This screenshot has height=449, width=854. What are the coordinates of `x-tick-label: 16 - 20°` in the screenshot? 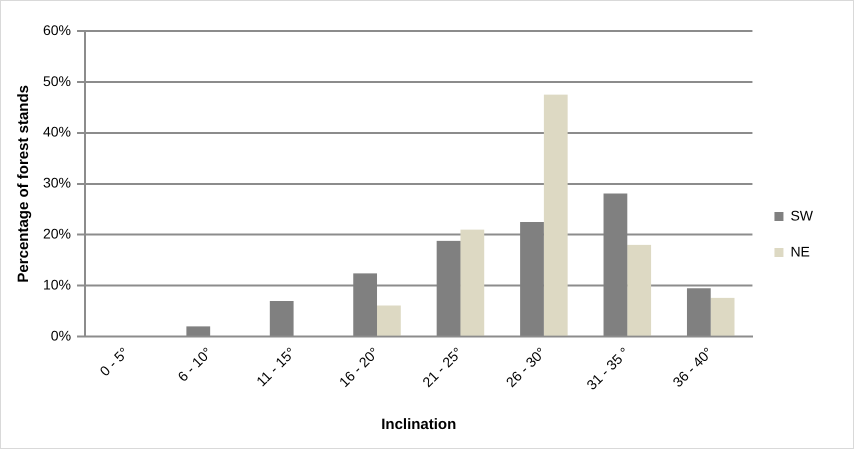 It's located at (359, 367).